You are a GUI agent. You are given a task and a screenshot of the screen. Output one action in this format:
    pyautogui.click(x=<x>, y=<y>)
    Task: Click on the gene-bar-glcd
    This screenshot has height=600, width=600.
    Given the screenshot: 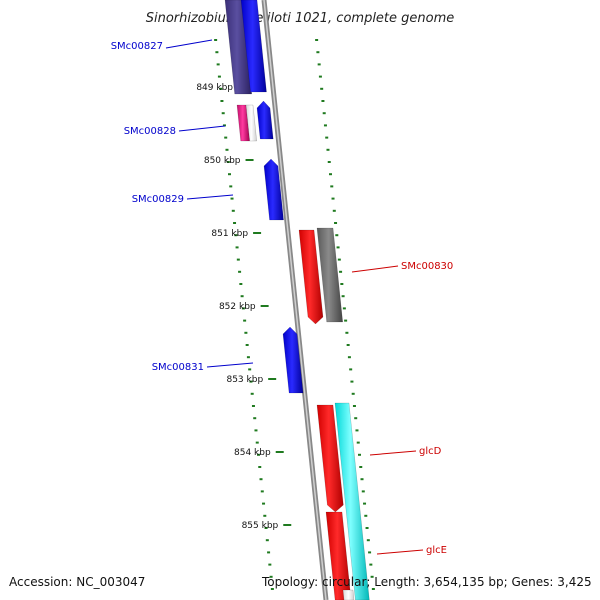 What is the action you would take?
    pyautogui.click(x=330, y=458)
    